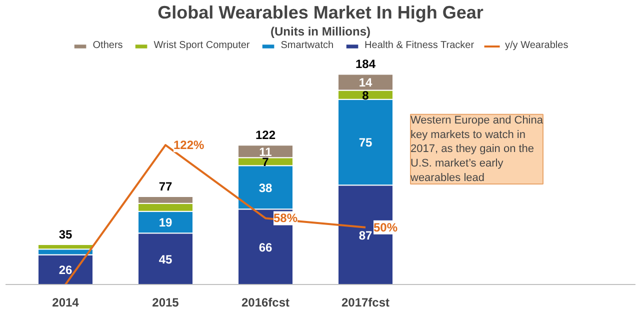 The height and width of the screenshot is (312, 640). I want to click on data-label: 58%, so click(286, 218).